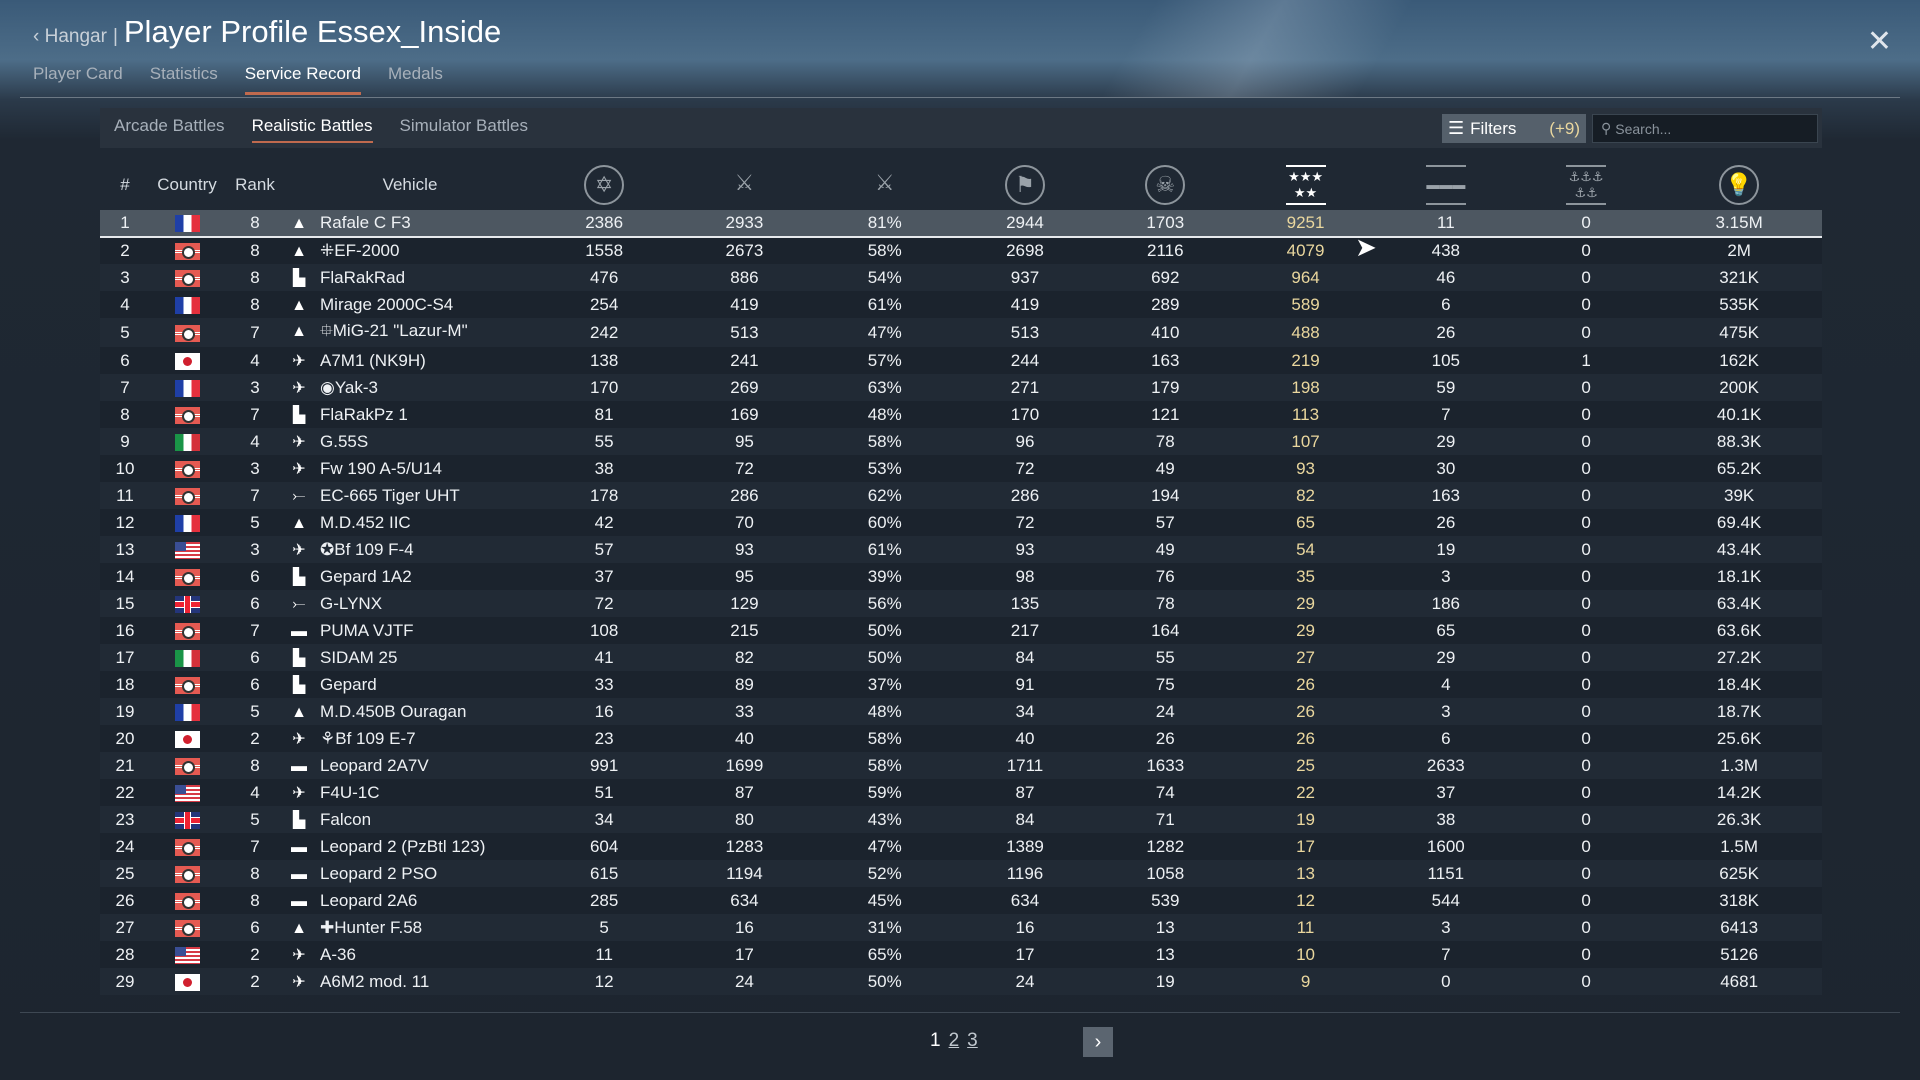 Image resolution: width=1920 pixels, height=1080 pixels. What do you see at coordinates (255, 549) in the screenshot?
I see `cell-rank: 3` at bounding box center [255, 549].